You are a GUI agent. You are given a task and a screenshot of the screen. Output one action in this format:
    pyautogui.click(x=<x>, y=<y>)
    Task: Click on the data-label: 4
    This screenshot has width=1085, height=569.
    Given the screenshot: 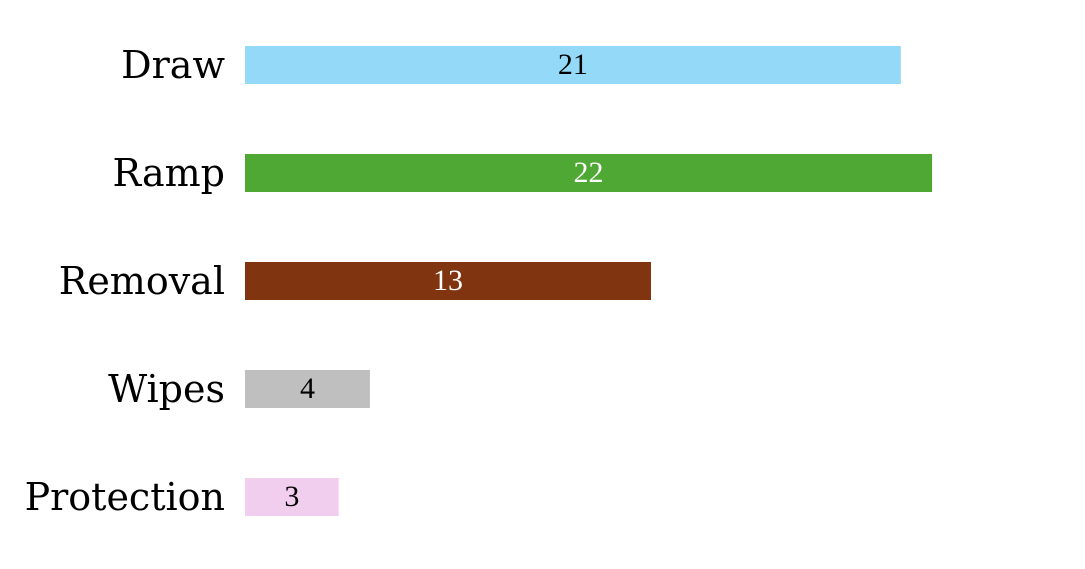 What is the action you would take?
    pyautogui.click(x=307, y=388)
    